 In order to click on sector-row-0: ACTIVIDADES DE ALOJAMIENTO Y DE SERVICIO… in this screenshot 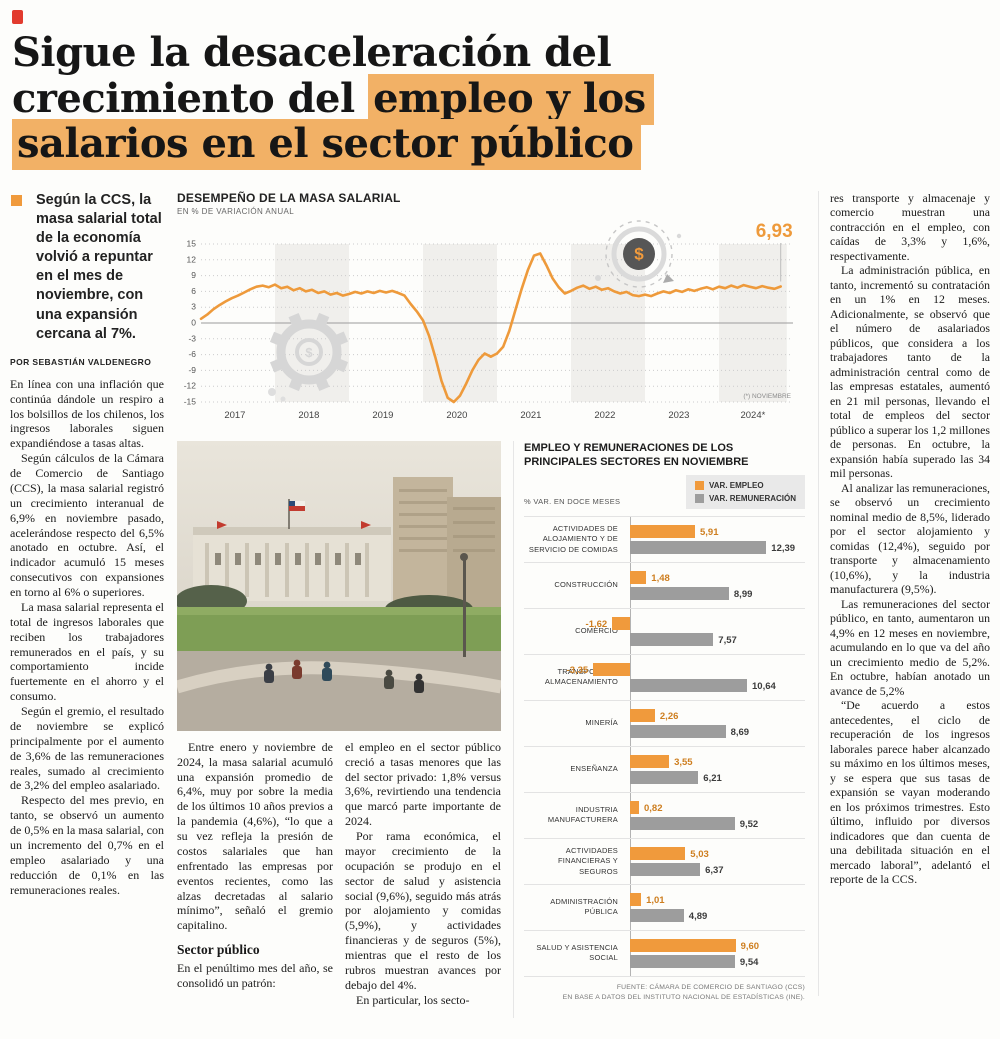, I will do `click(664, 540)`.